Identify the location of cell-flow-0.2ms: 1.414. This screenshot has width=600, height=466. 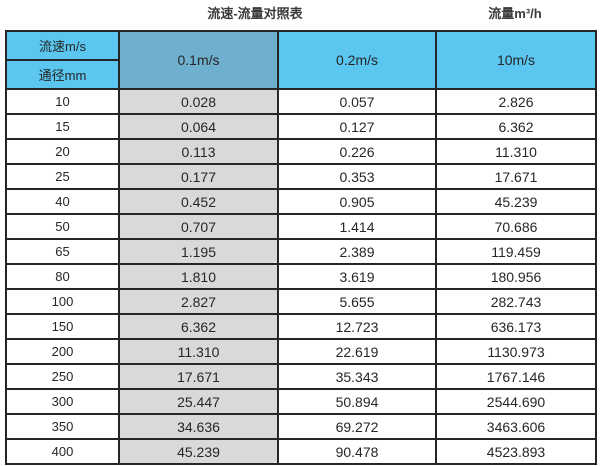
(357, 226).